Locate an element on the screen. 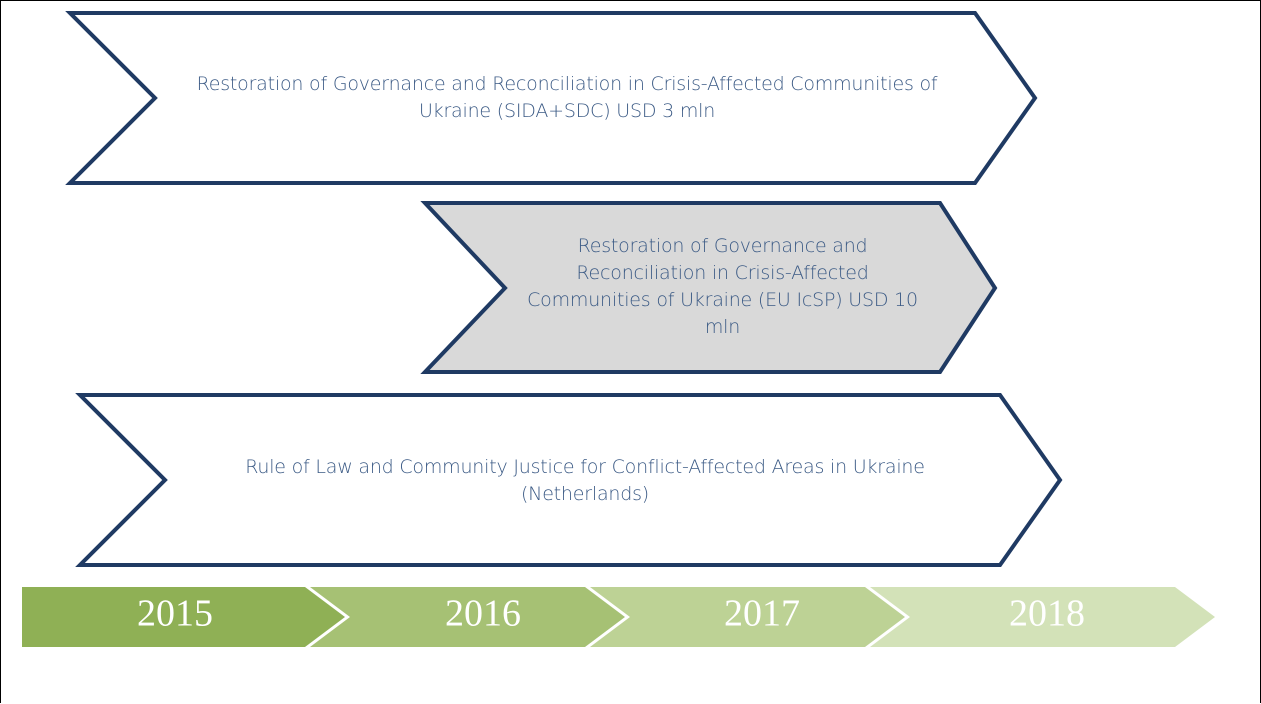 The image size is (1261, 704). year-label: 2018 is located at coordinates (1047, 614).